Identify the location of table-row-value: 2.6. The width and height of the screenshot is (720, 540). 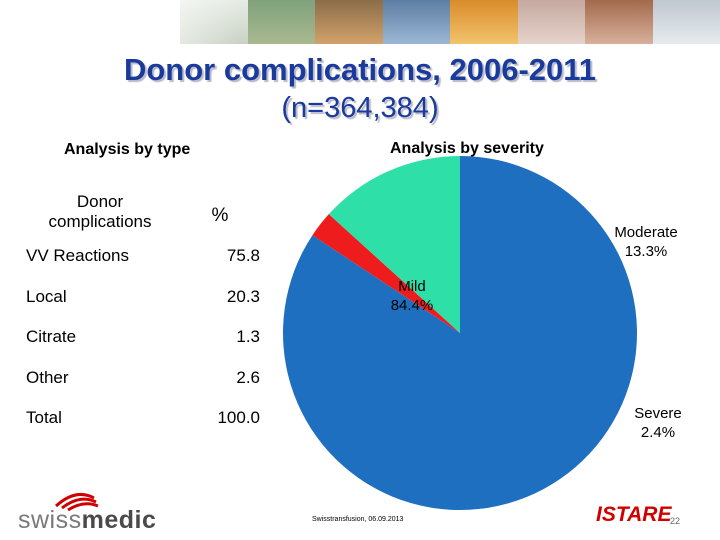
(248, 377).